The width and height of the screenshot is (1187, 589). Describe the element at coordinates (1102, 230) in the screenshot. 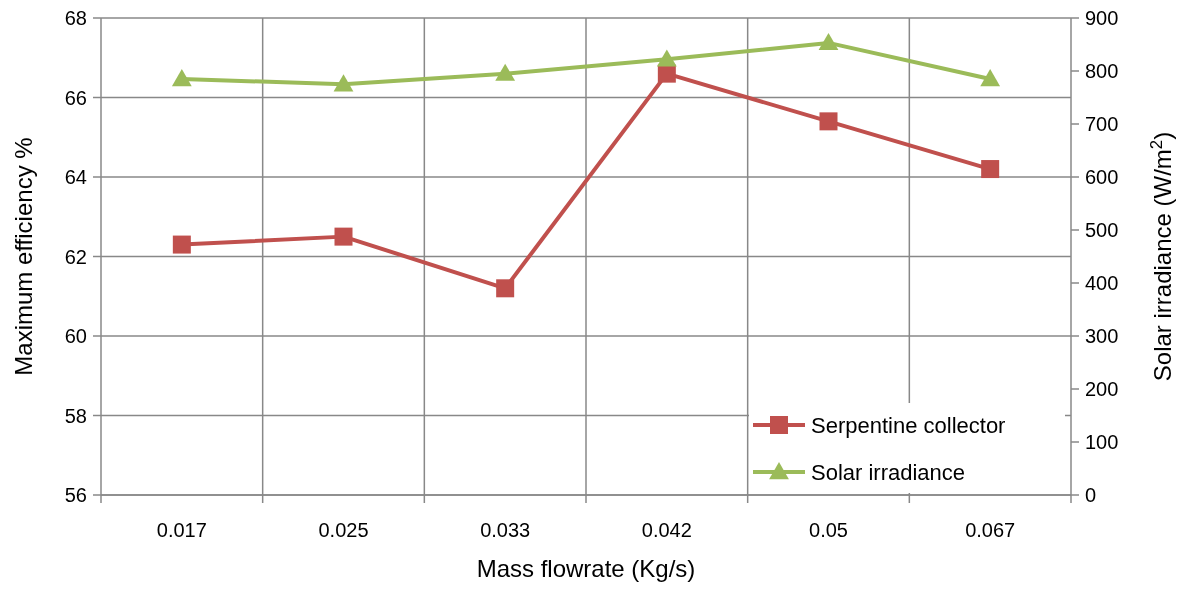

I see `y2-tick-label: 500` at that location.